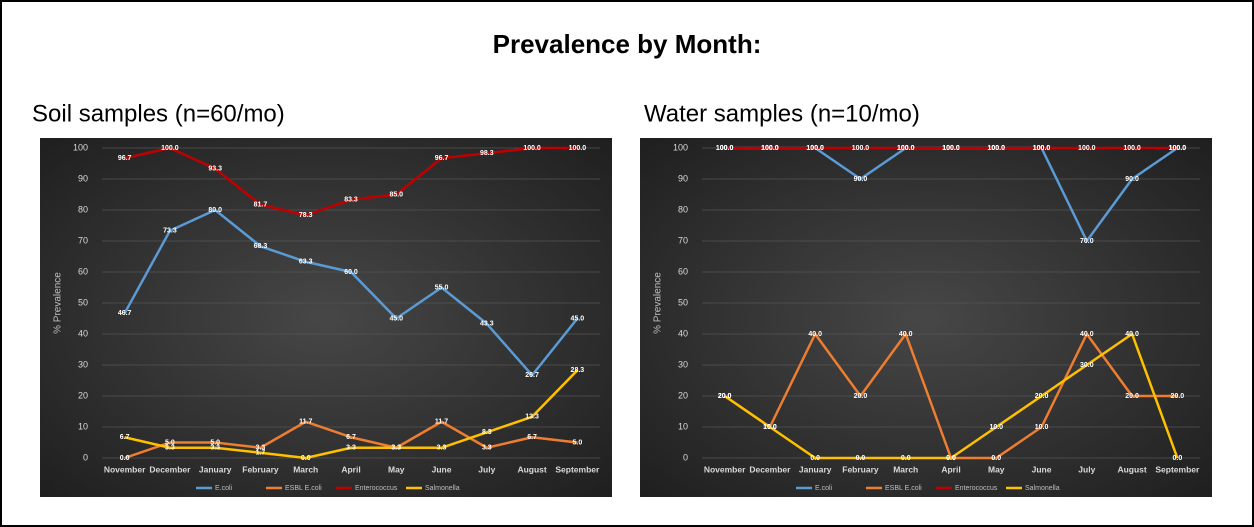 The height and width of the screenshot is (527, 1254). Describe the element at coordinates (782, 113) in the screenshot. I see `chart-subtitle: Water samples (n=10/mo)` at that location.